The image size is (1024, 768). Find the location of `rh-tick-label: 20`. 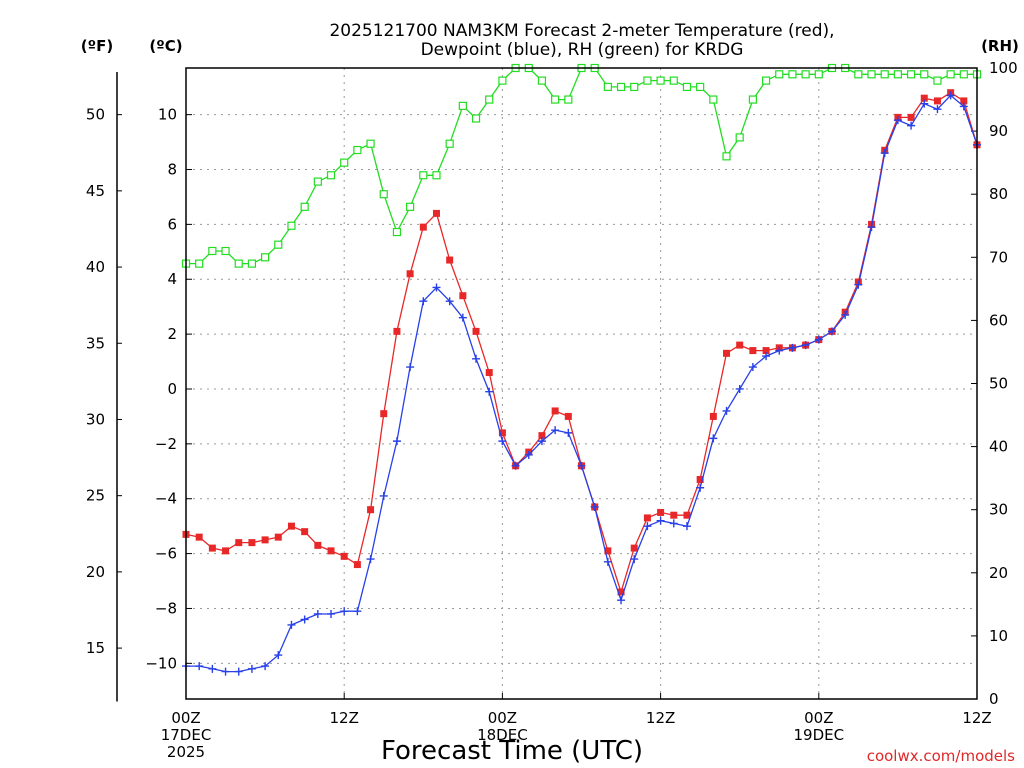

rh-tick-label: 20 is located at coordinates (998, 573).